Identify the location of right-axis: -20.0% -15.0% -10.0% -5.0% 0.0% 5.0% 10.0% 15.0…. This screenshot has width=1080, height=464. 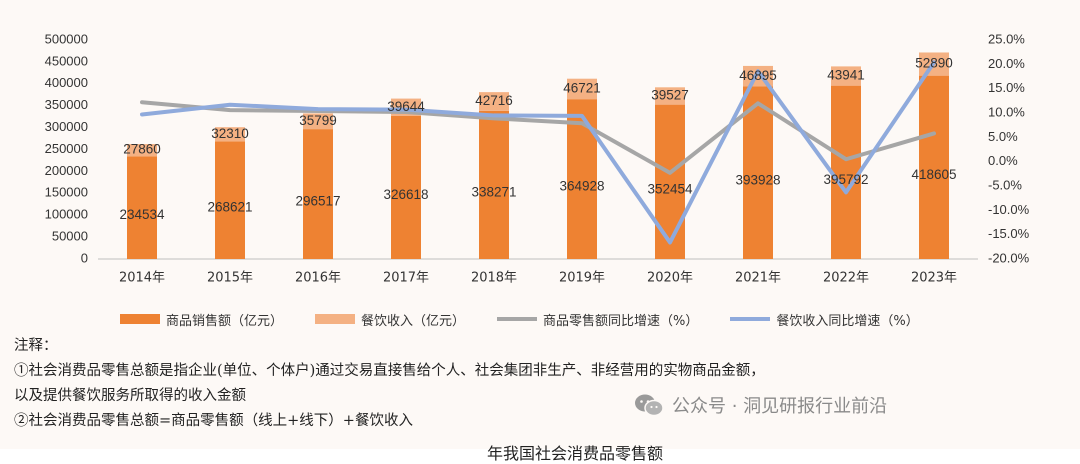
(1009, 148).